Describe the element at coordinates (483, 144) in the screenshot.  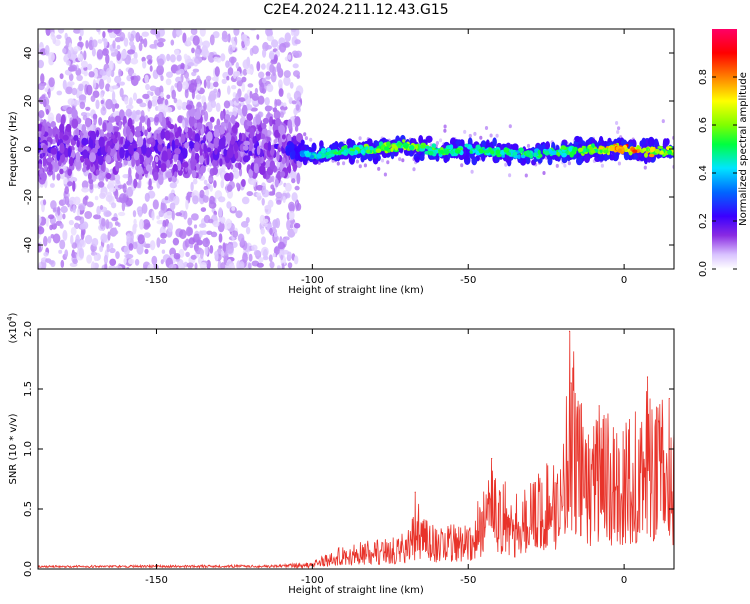
I see `ridge-base-blob` at that location.